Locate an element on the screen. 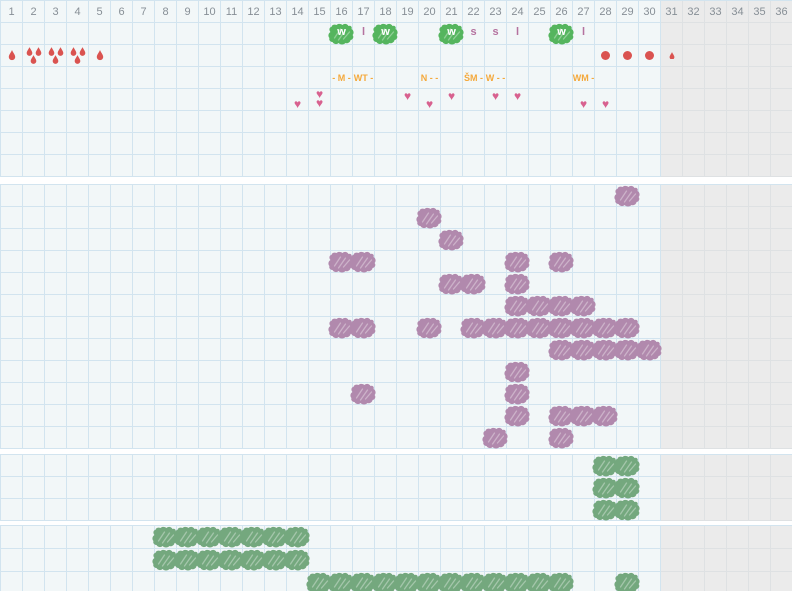  cell-notes-day-16: - M - is located at coordinates (342, 78).